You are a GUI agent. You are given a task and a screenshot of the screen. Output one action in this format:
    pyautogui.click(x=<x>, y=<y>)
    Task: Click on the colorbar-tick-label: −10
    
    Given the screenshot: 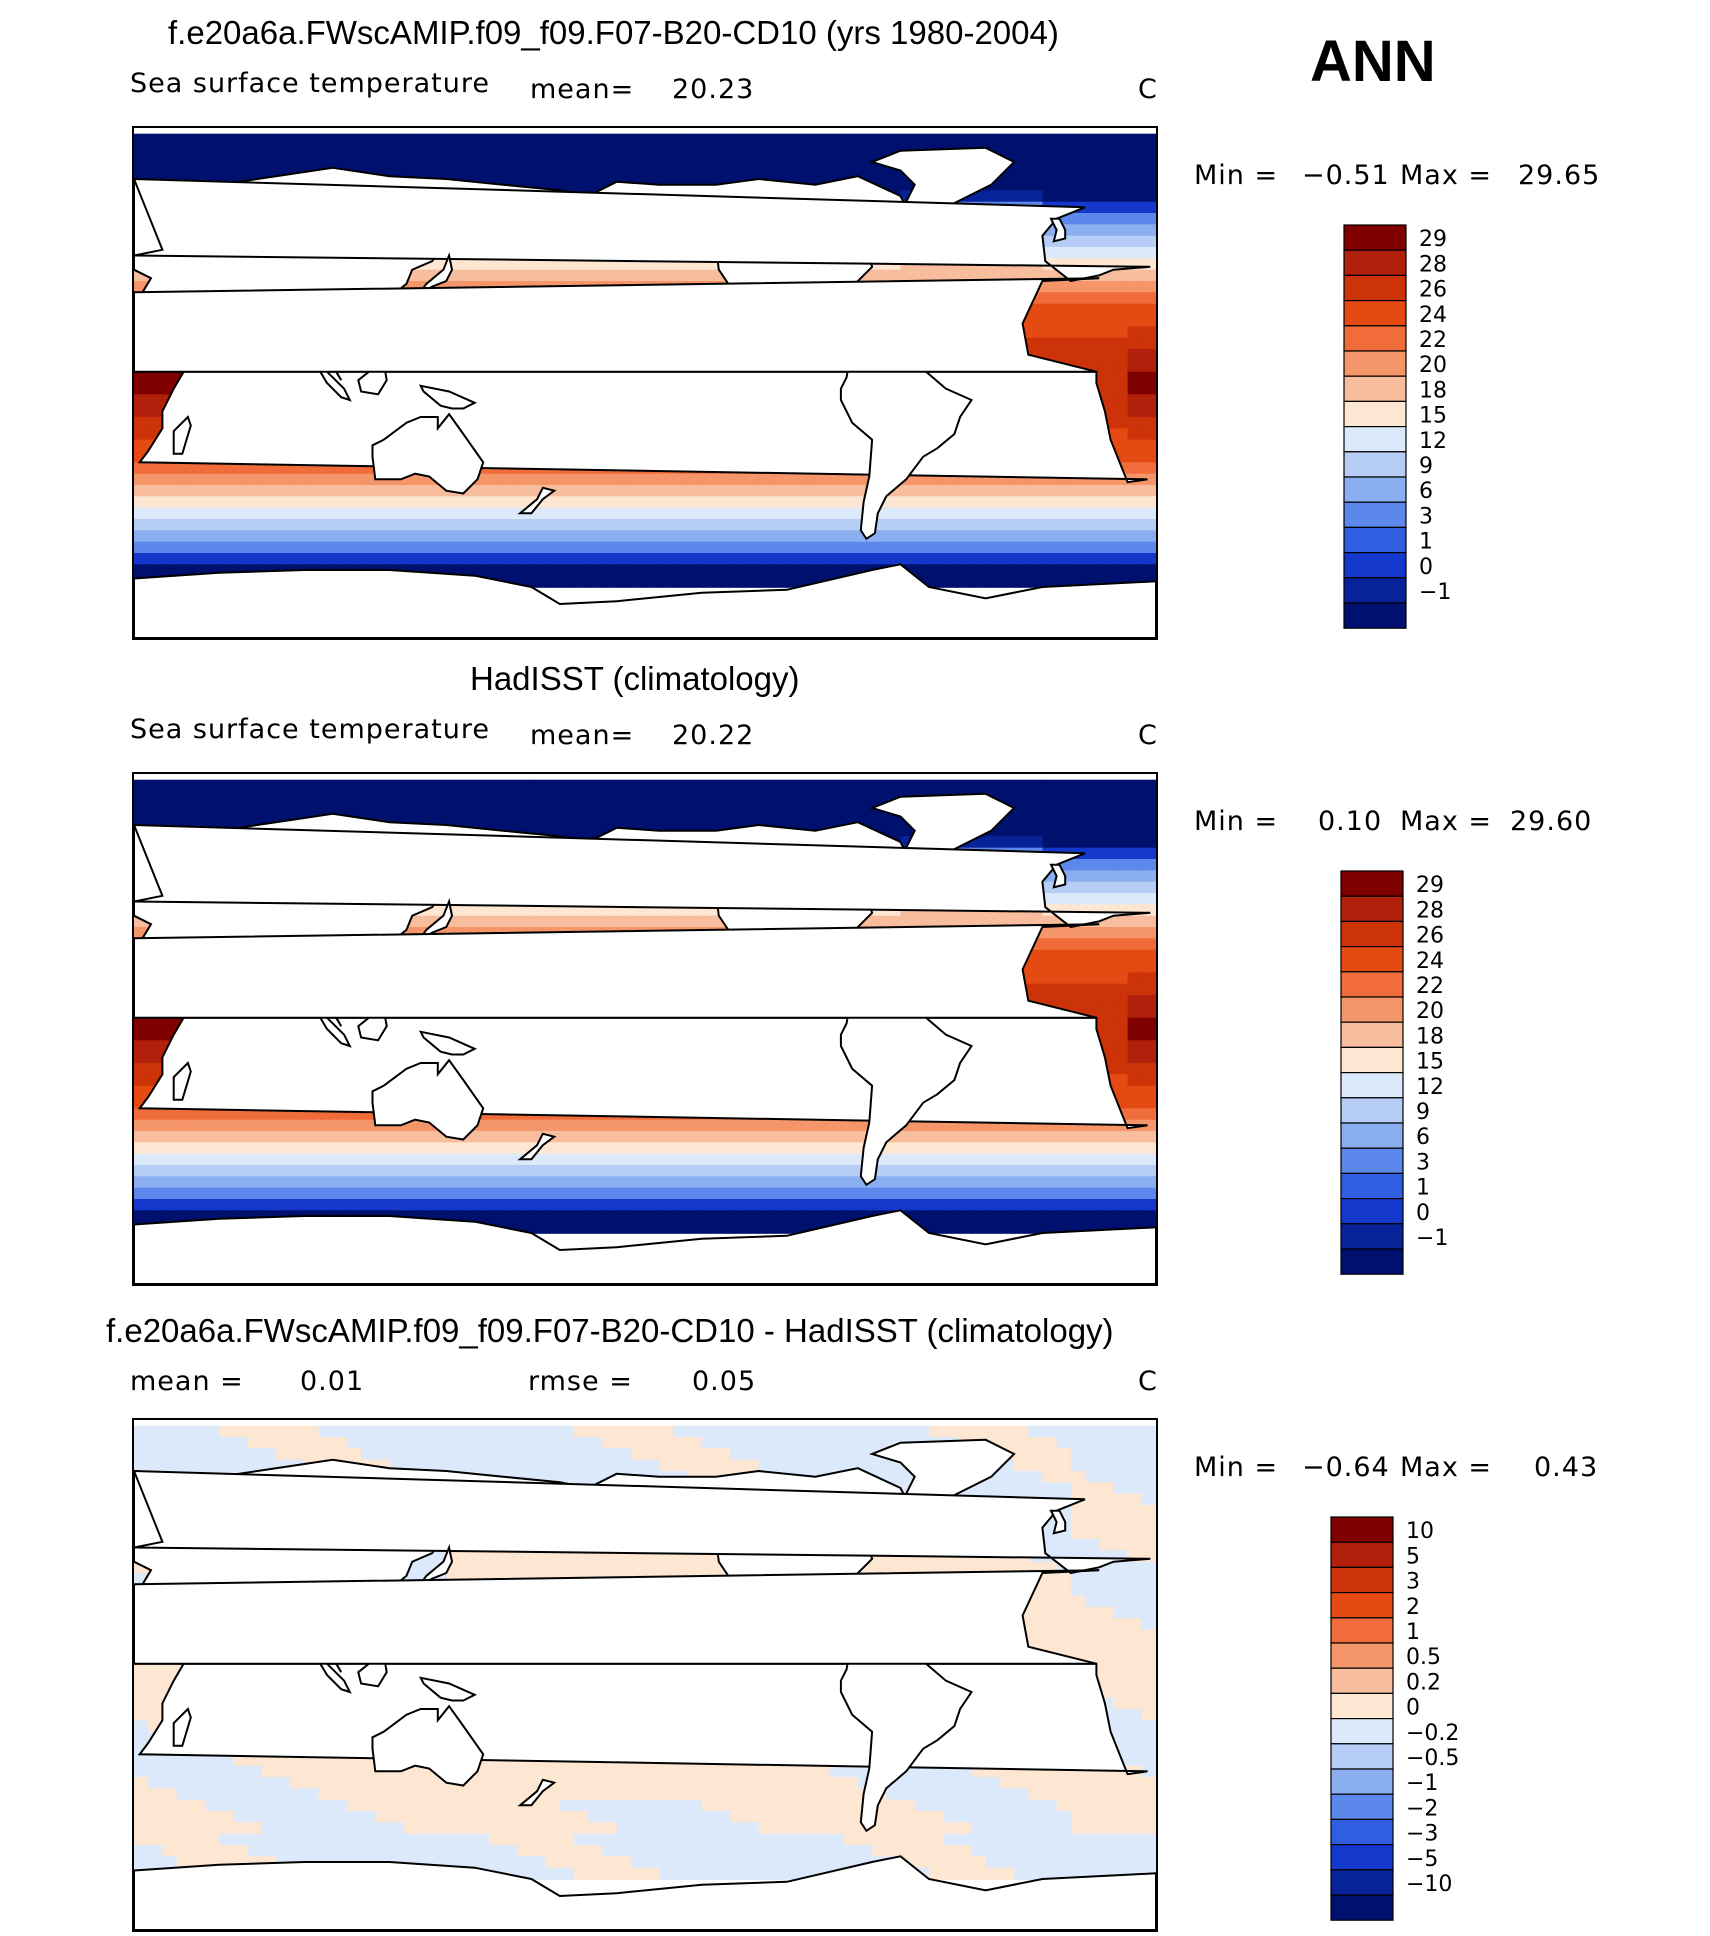 What is the action you would take?
    pyautogui.click(x=1429, y=1884)
    